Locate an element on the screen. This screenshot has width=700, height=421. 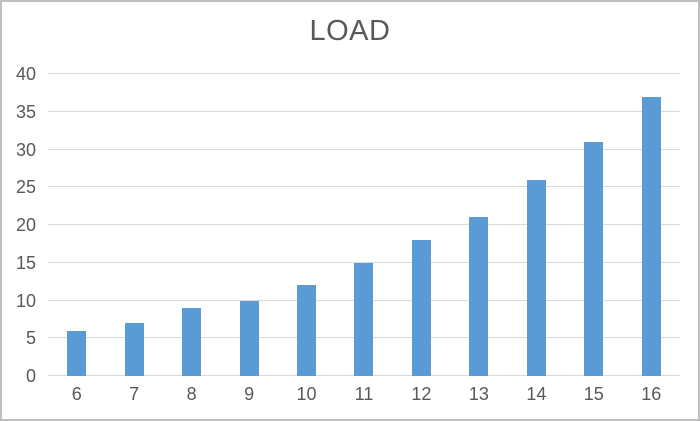
y-tick-label-20: 20 is located at coordinates (25, 225).